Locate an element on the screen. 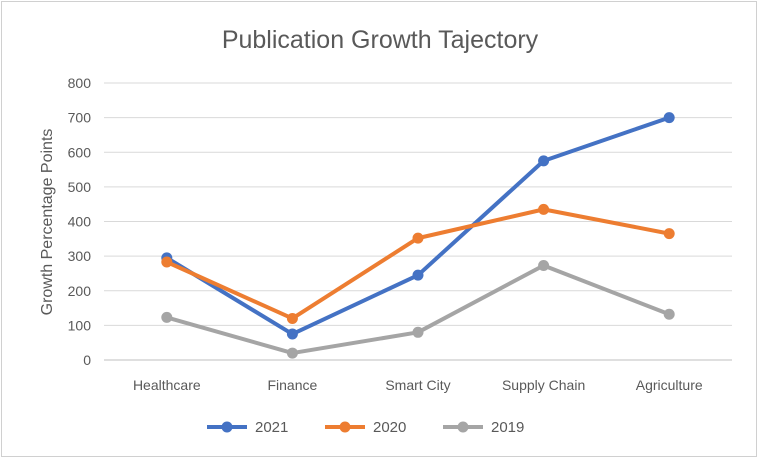 The width and height of the screenshot is (760, 460). y-tick-label: 100 is located at coordinates (80, 325).